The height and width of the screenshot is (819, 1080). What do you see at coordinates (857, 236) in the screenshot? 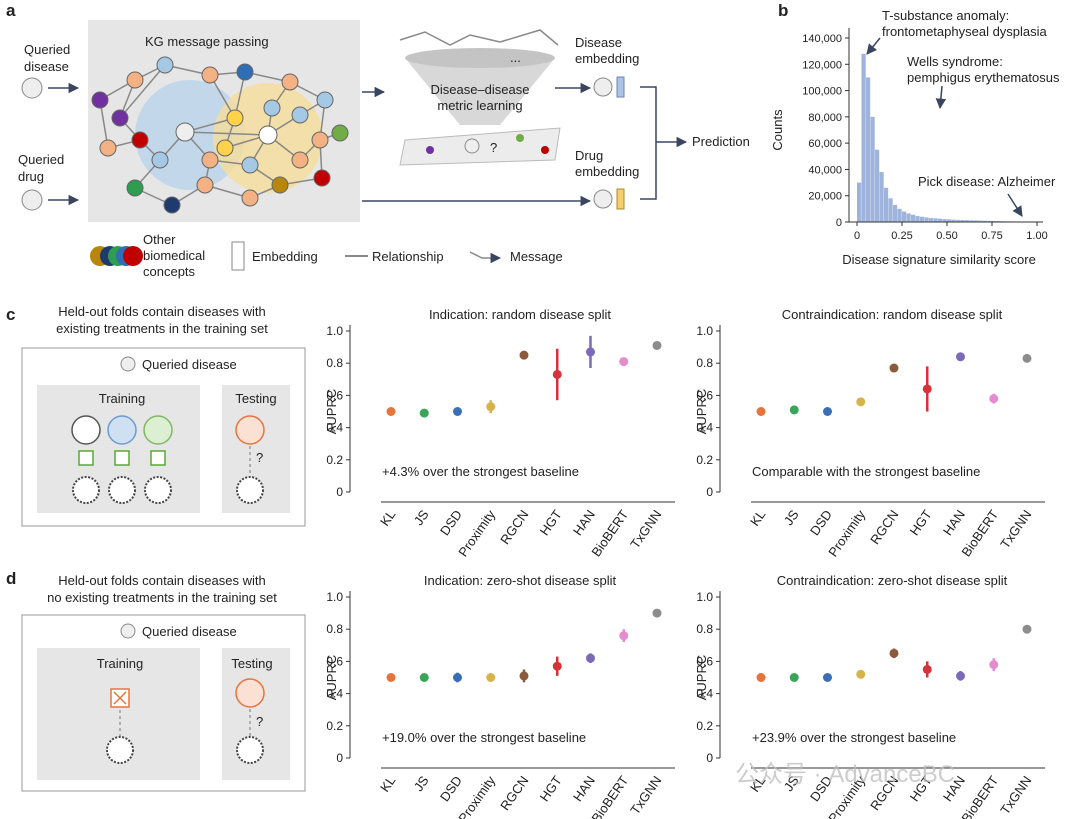
I see `x-tick-label: 0` at bounding box center [857, 236].